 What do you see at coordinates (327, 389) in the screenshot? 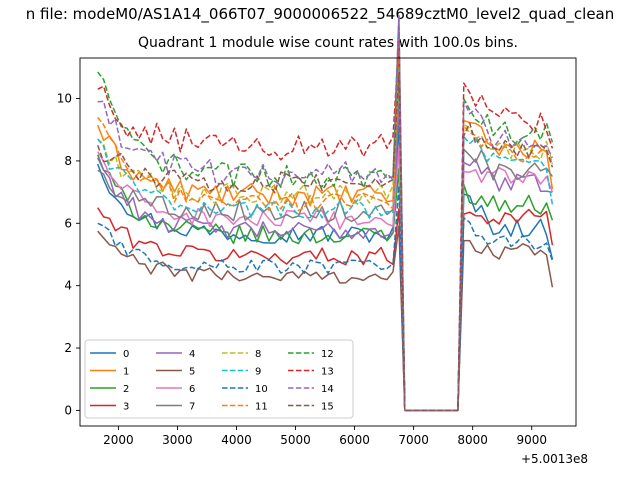
I see `legend-label-14: 14` at bounding box center [327, 389].